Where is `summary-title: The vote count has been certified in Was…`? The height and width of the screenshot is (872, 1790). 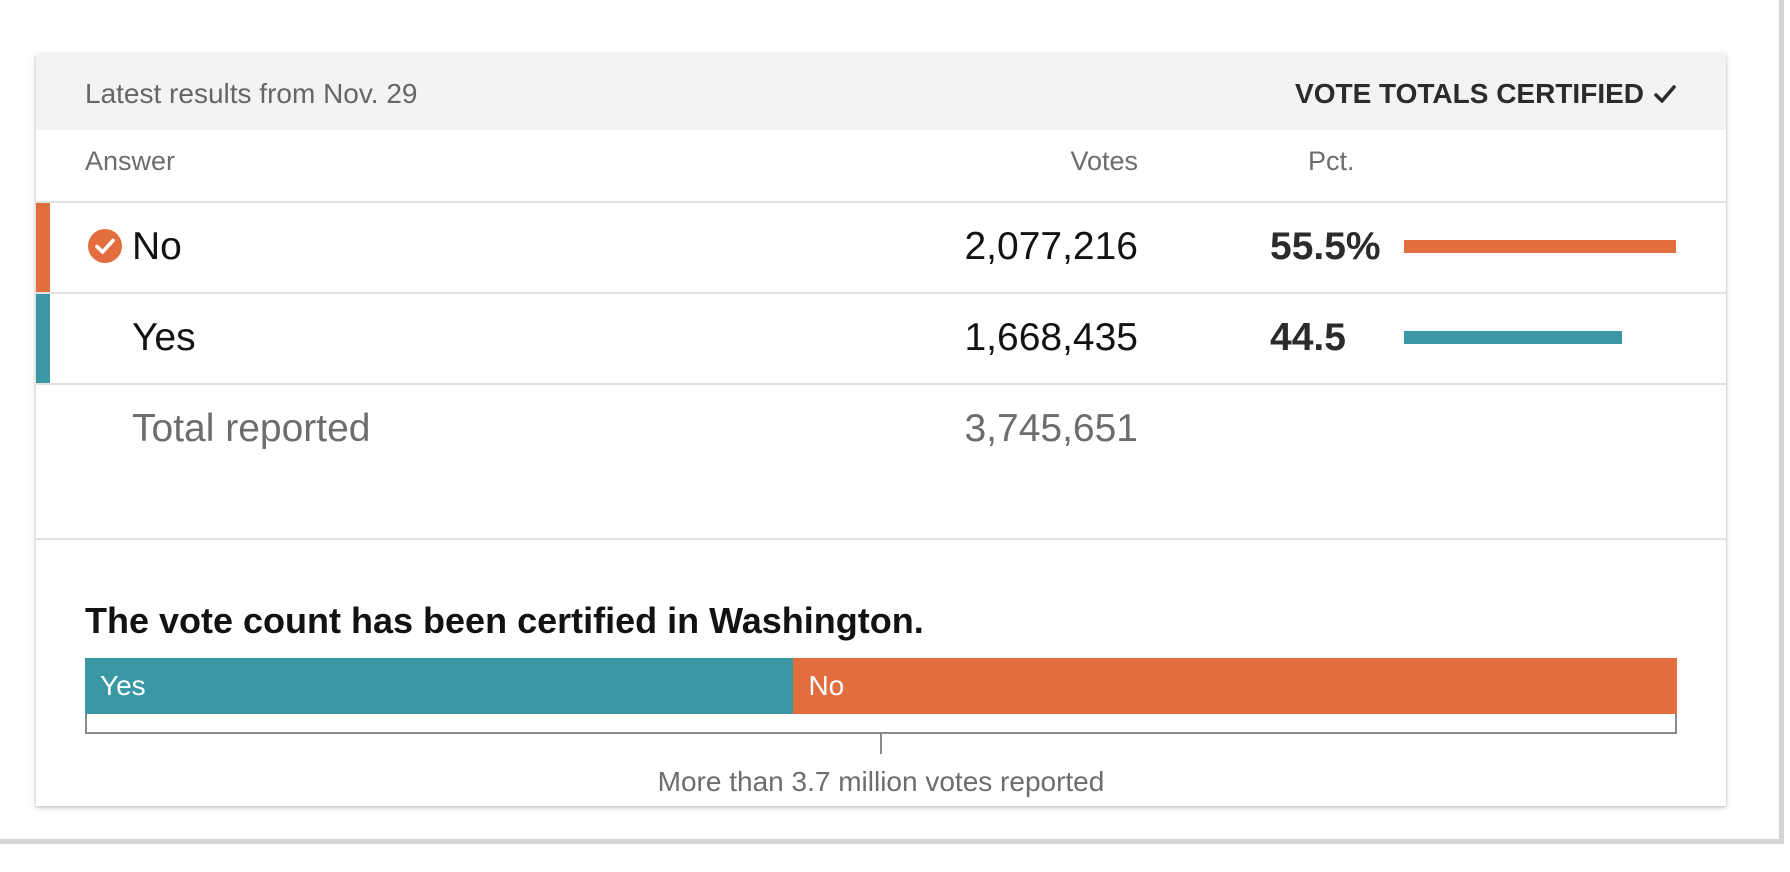
summary-title: The vote count has been certified in Was… is located at coordinates (504, 620).